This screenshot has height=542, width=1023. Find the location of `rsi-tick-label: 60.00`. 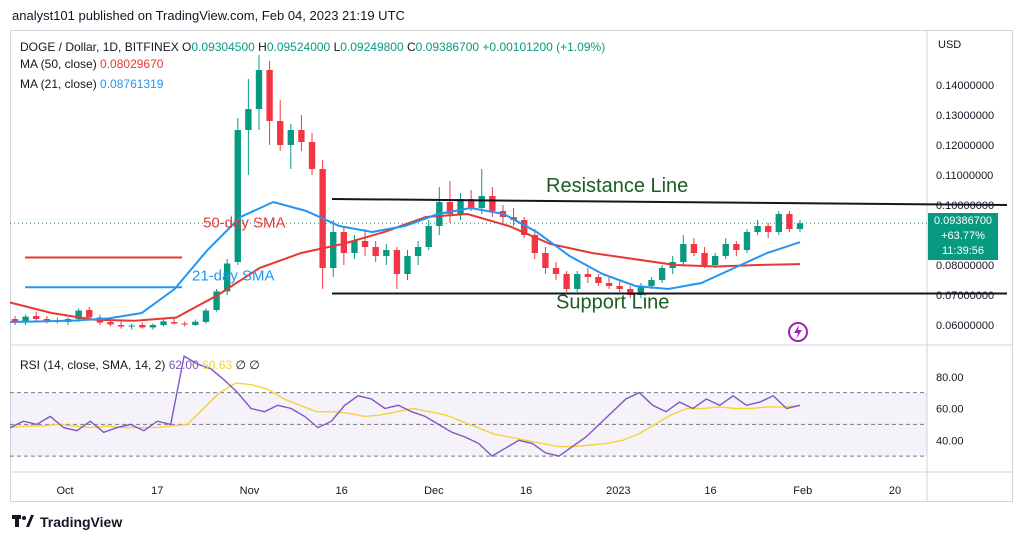

rsi-tick-label: 60.00 is located at coordinates (950, 410).